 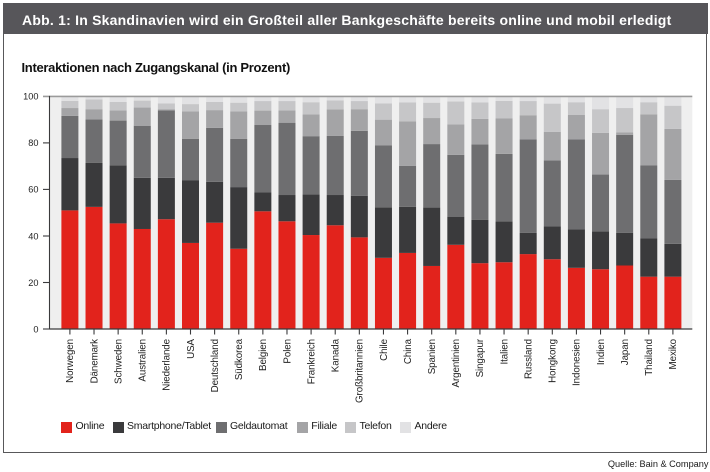 I want to click on svg-text: Argentinien, so click(x=456, y=363).